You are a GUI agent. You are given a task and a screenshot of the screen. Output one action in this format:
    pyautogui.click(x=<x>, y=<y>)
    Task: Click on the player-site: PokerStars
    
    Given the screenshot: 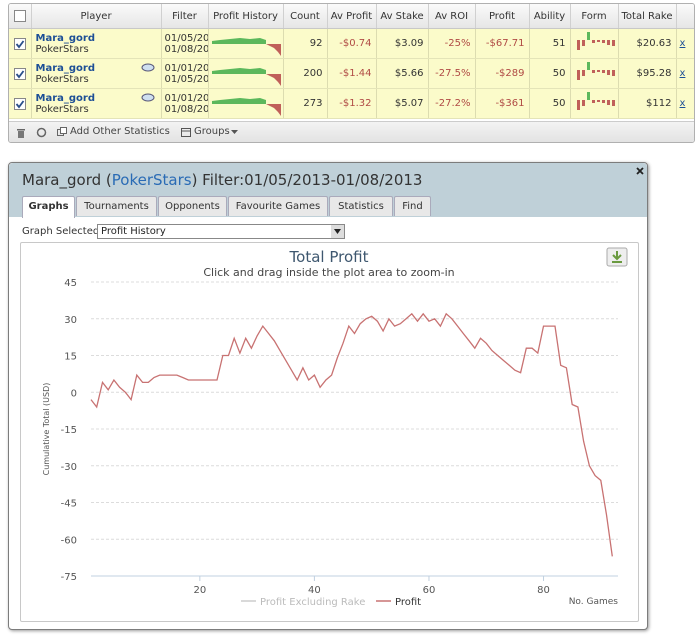 What is the action you would take?
    pyautogui.click(x=62, y=79)
    